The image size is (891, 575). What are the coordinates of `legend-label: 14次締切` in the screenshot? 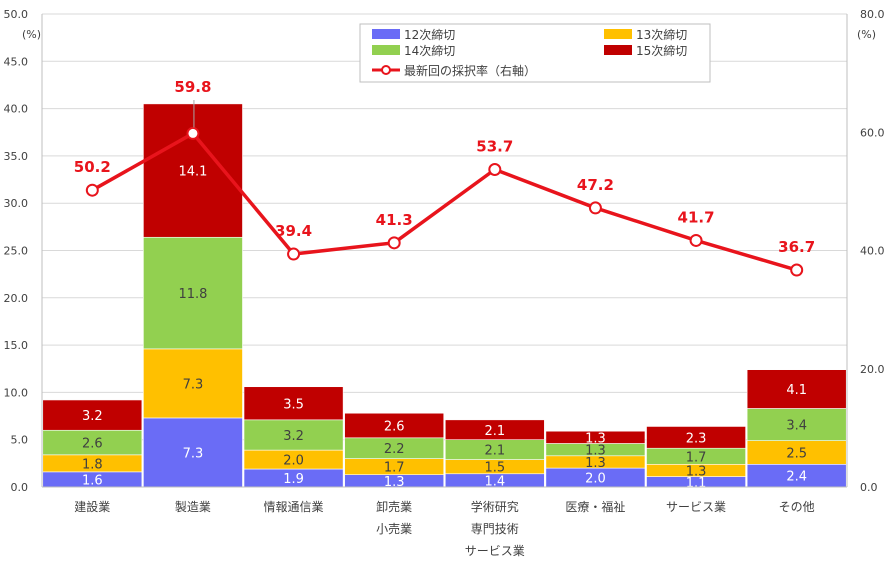 It's located at (429, 50).